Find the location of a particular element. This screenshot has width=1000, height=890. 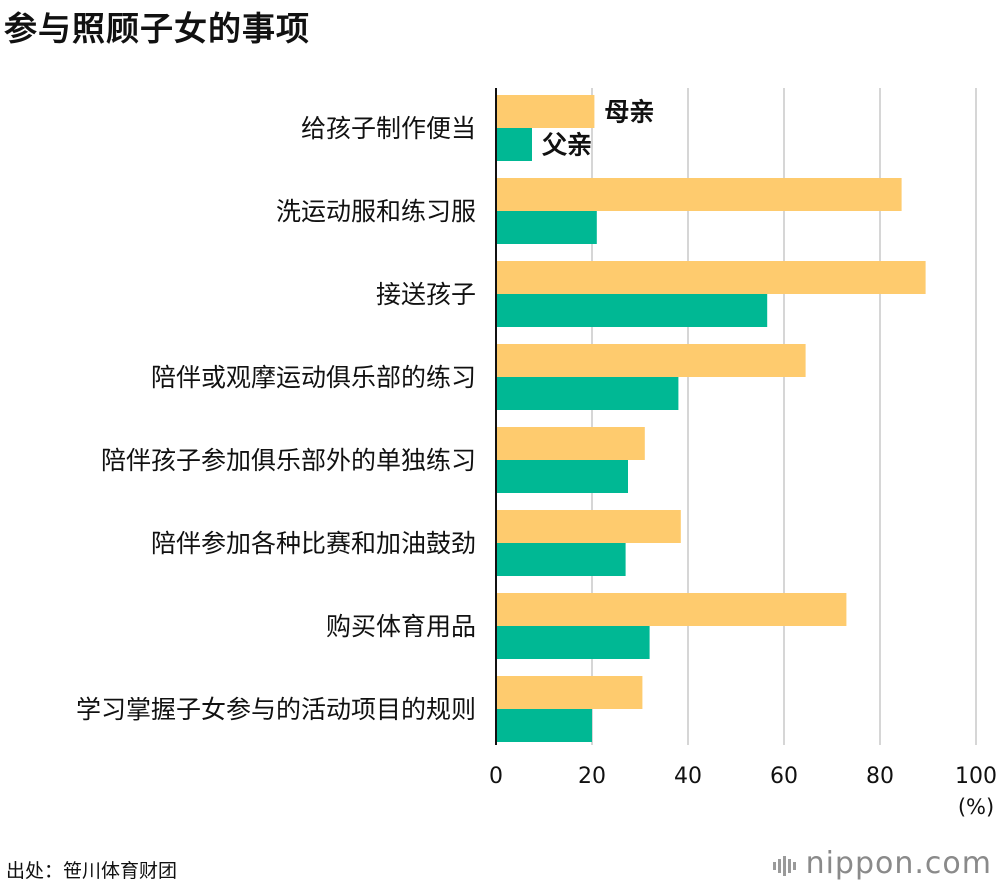

legend-label: 母亲 is located at coordinates (629, 112).